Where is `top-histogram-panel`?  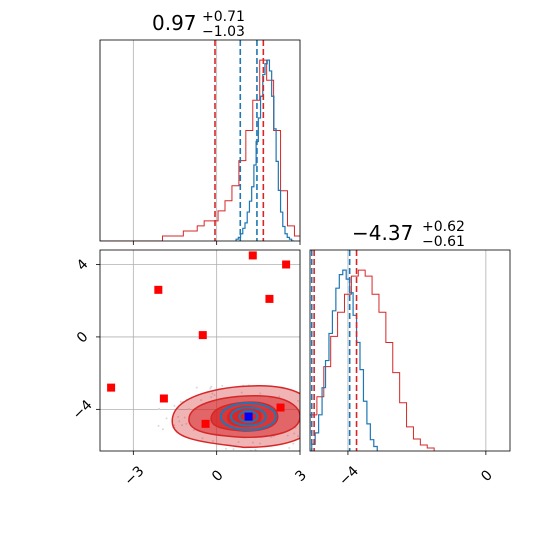
top-histogram-panel is located at coordinates (200, 142).